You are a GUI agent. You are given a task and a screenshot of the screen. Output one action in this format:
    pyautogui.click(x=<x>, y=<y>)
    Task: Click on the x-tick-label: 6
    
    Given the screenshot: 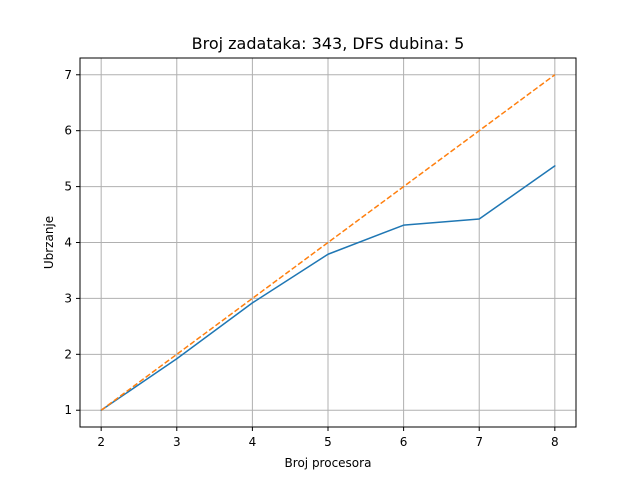 What is the action you would take?
    pyautogui.click(x=404, y=442)
    